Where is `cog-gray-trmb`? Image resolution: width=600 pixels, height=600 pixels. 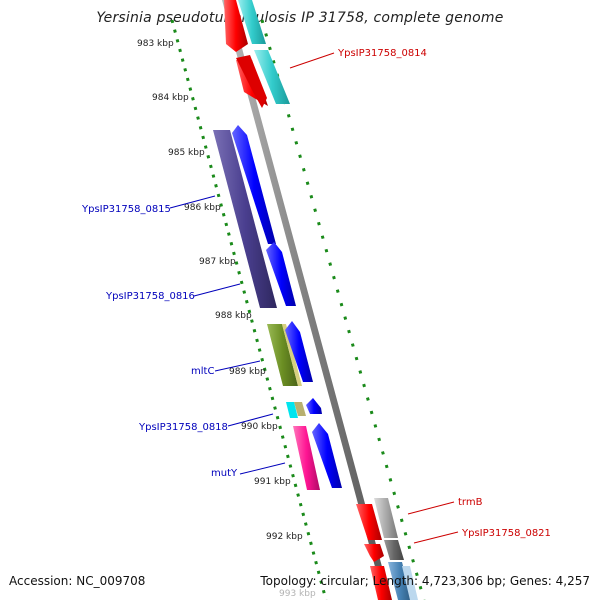 cog-gray-trmb is located at coordinates (386, 518).